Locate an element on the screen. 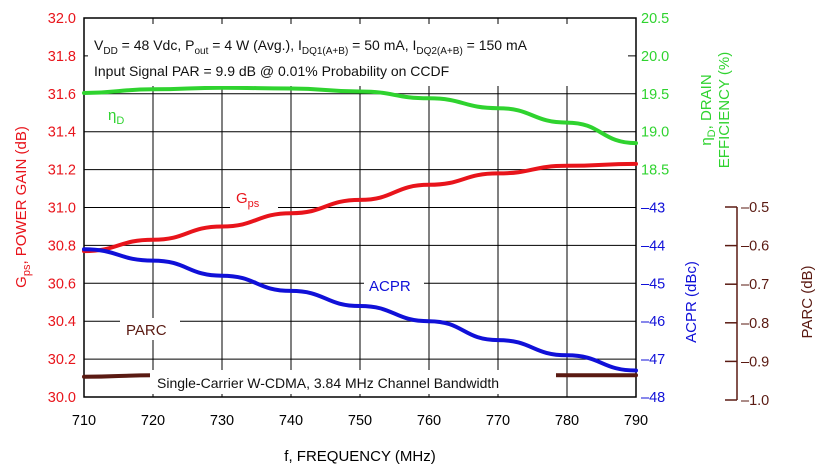 The height and width of the screenshot is (469, 819). acpr-tick-label: –45 is located at coordinates (653, 284).